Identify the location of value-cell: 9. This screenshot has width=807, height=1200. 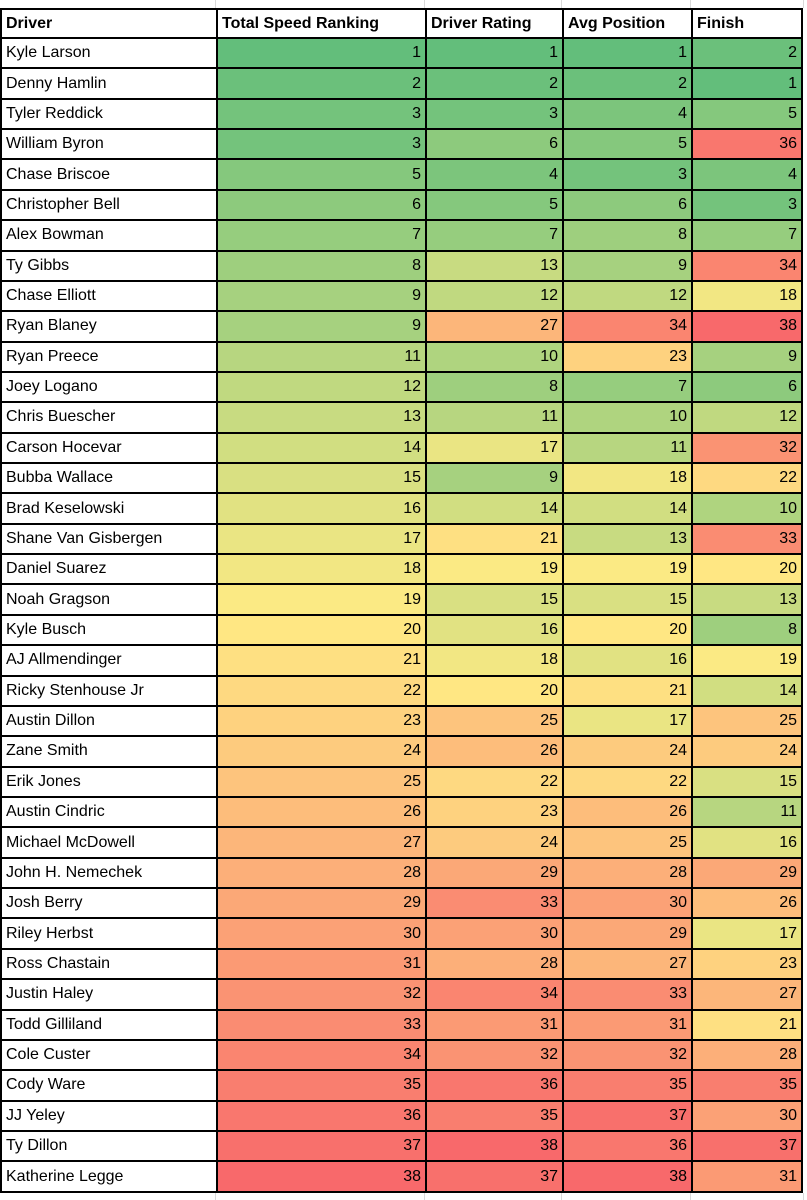
(321, 296).